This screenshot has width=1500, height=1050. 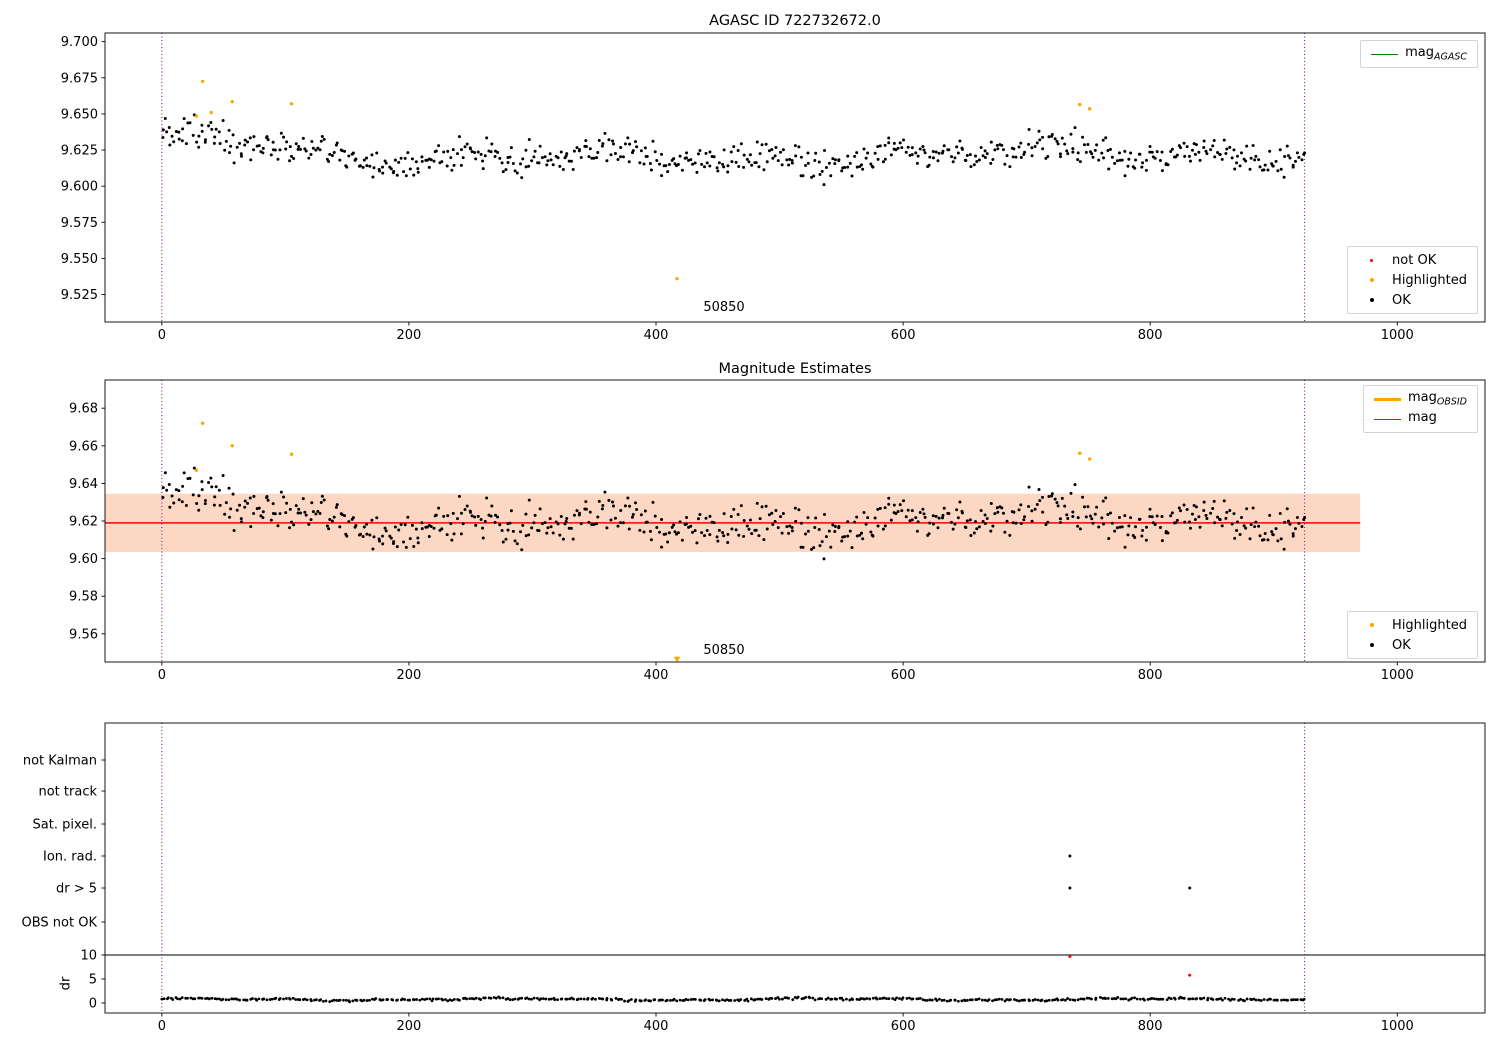 I want to click on legend-item-mag: mag, so click(x=1420, y=418).